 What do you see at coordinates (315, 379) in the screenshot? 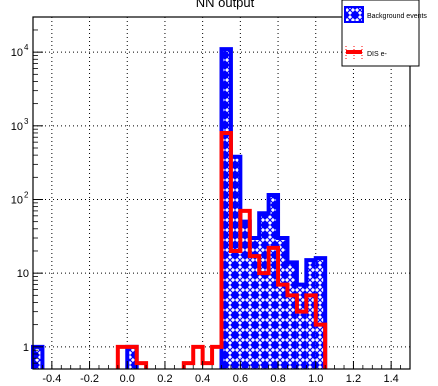
I see `x-tick-label-7: 1.0` at bounding box center [315, 379].